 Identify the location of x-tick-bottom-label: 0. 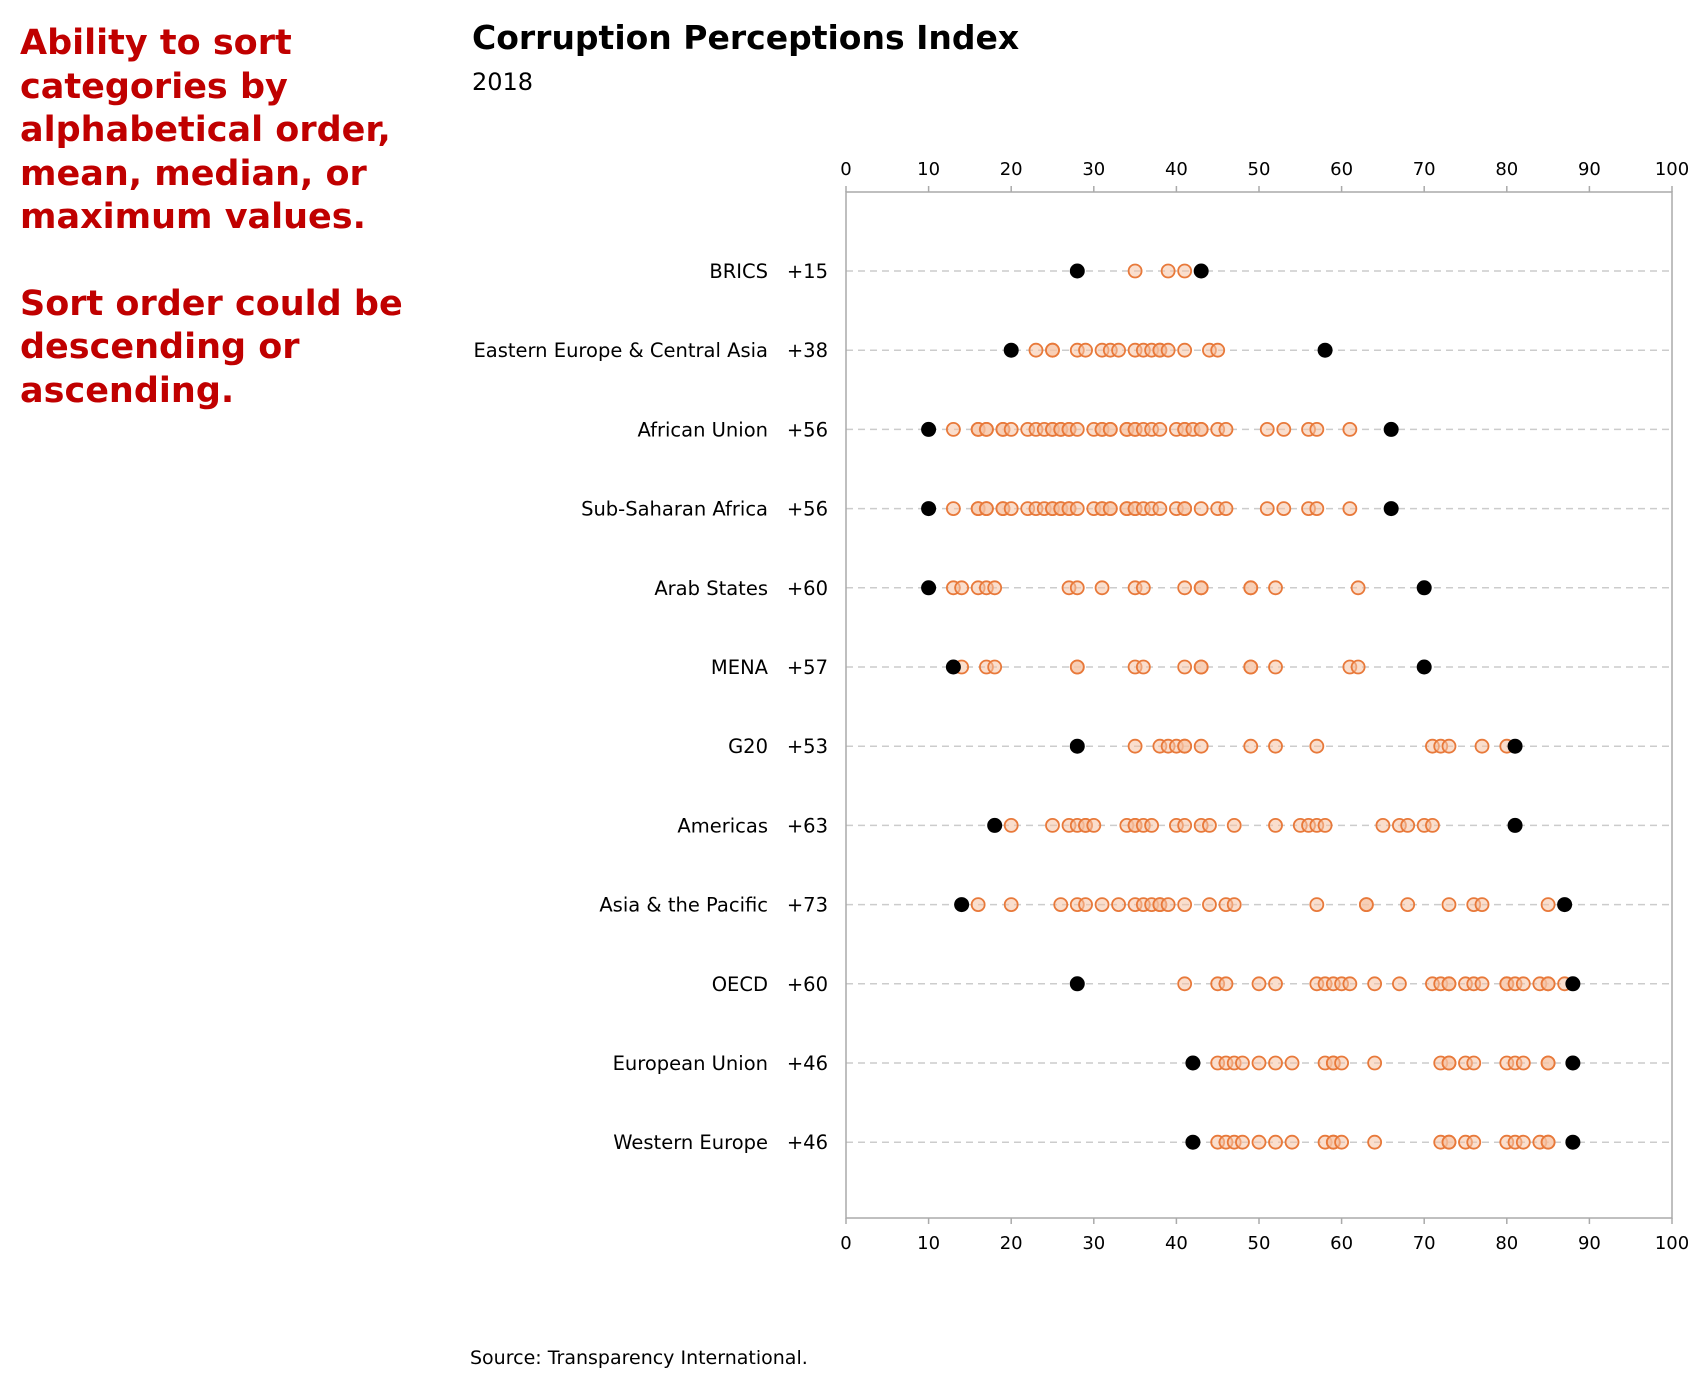
(845, 1243).